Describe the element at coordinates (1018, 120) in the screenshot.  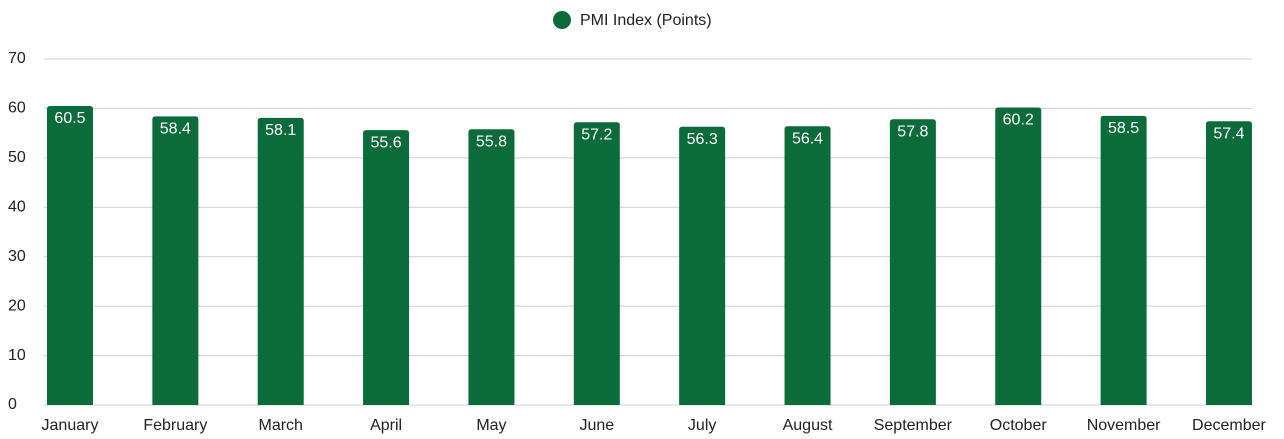
I see `data-label: 60.2` at that location.